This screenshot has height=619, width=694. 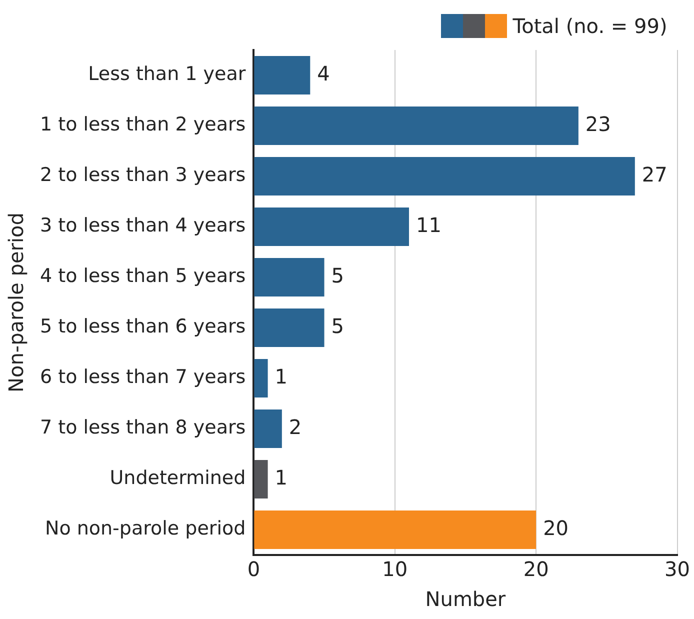 What do you see at coordinates (323, 73) in the screenshot?
I see `data-label: 4` at bounding box center [323, 73].